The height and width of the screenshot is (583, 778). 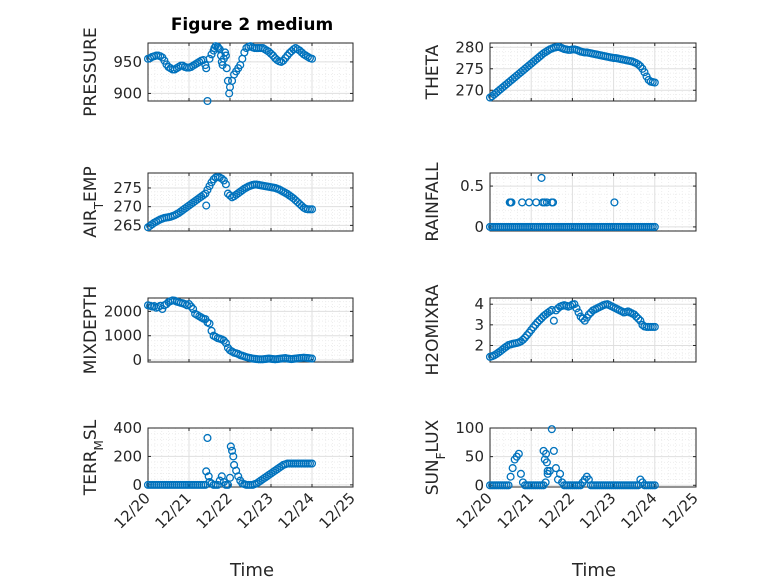 I want to click on y-axis-label: AIRTEMP, so click(x=93, y=201).